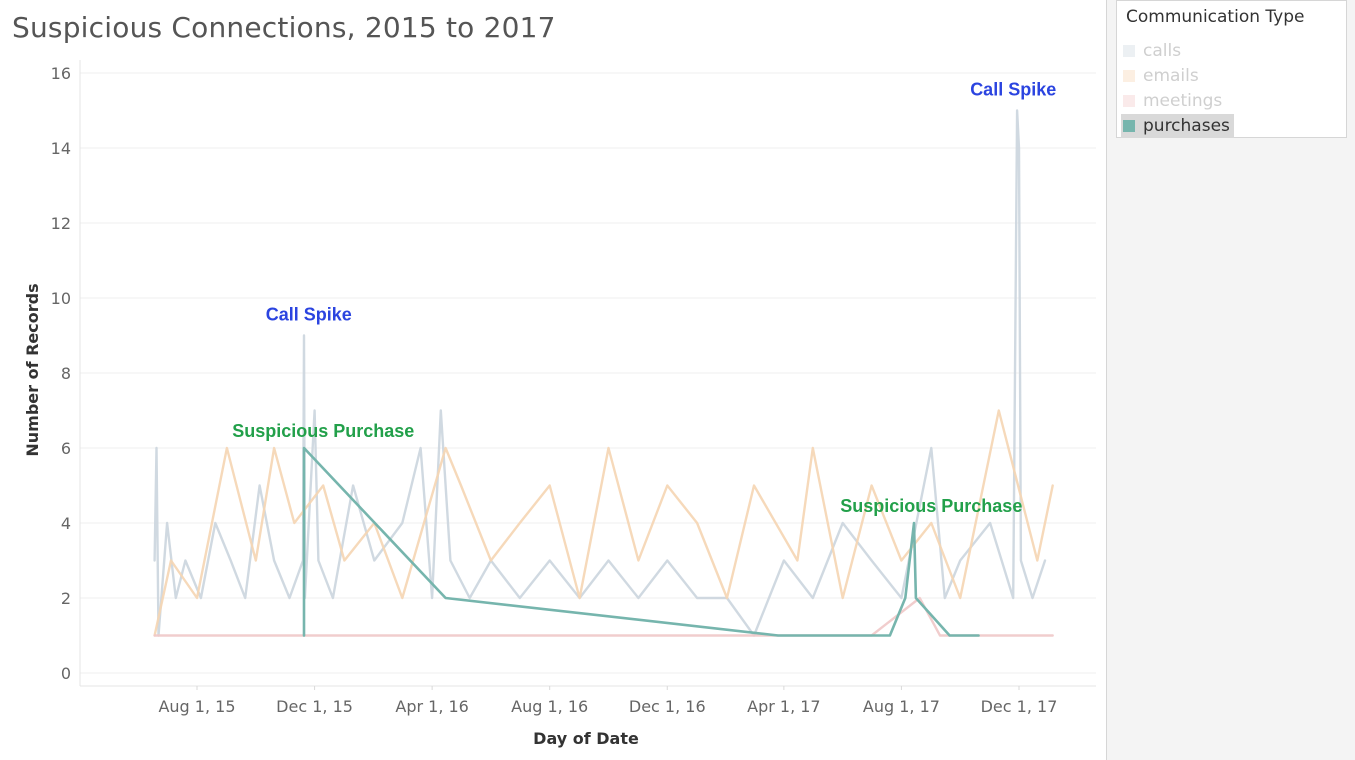 This screenshot has width=1355, height=760. I want to click on y-tick-label: 6, so click(66, 448).